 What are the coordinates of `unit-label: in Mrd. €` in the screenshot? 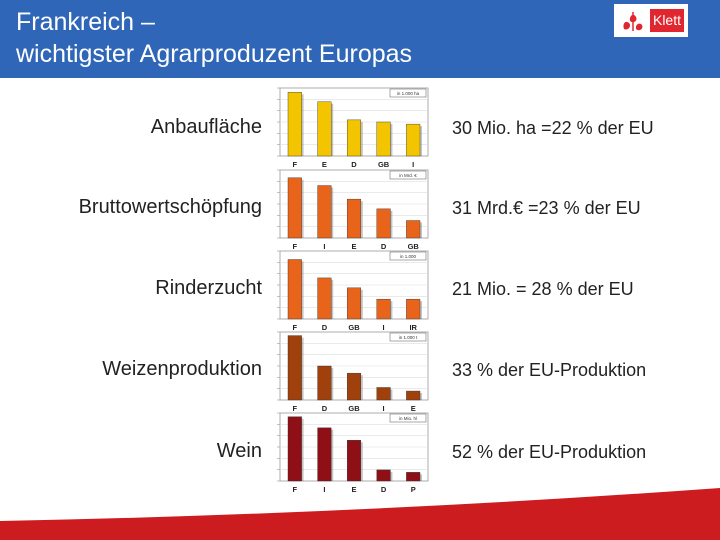 It's located at (408, 175).